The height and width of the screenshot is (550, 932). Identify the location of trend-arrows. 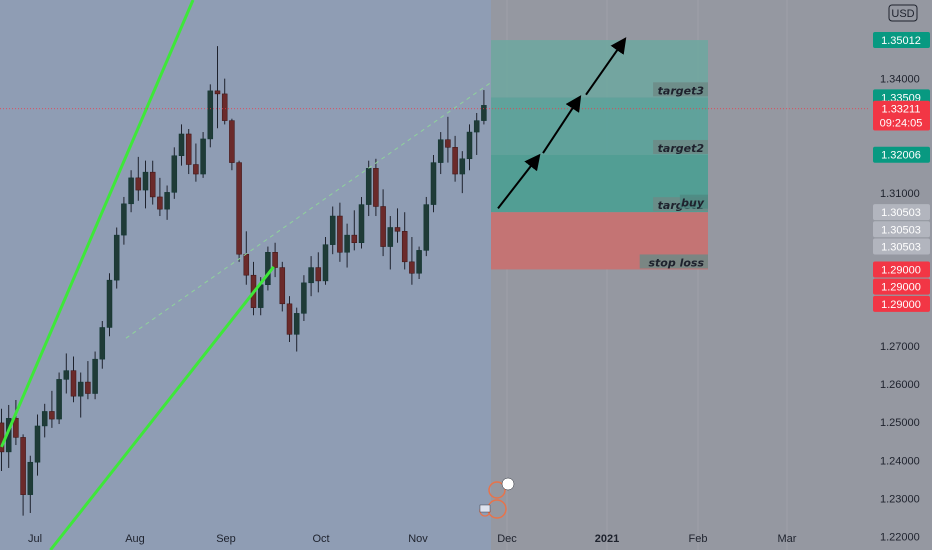
(562, 123).